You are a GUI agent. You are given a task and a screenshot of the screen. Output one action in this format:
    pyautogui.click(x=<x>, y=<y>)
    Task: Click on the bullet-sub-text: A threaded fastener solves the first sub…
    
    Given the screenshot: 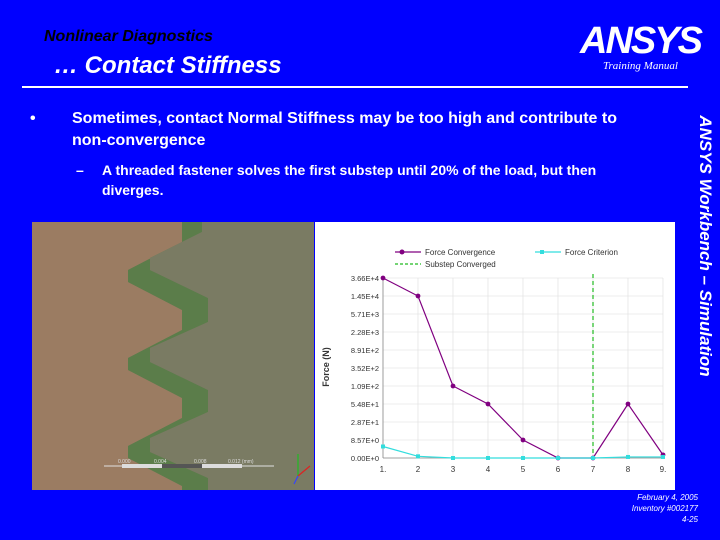 What is the action you would take?
    pyautogui.click(x=349, y=180)
    